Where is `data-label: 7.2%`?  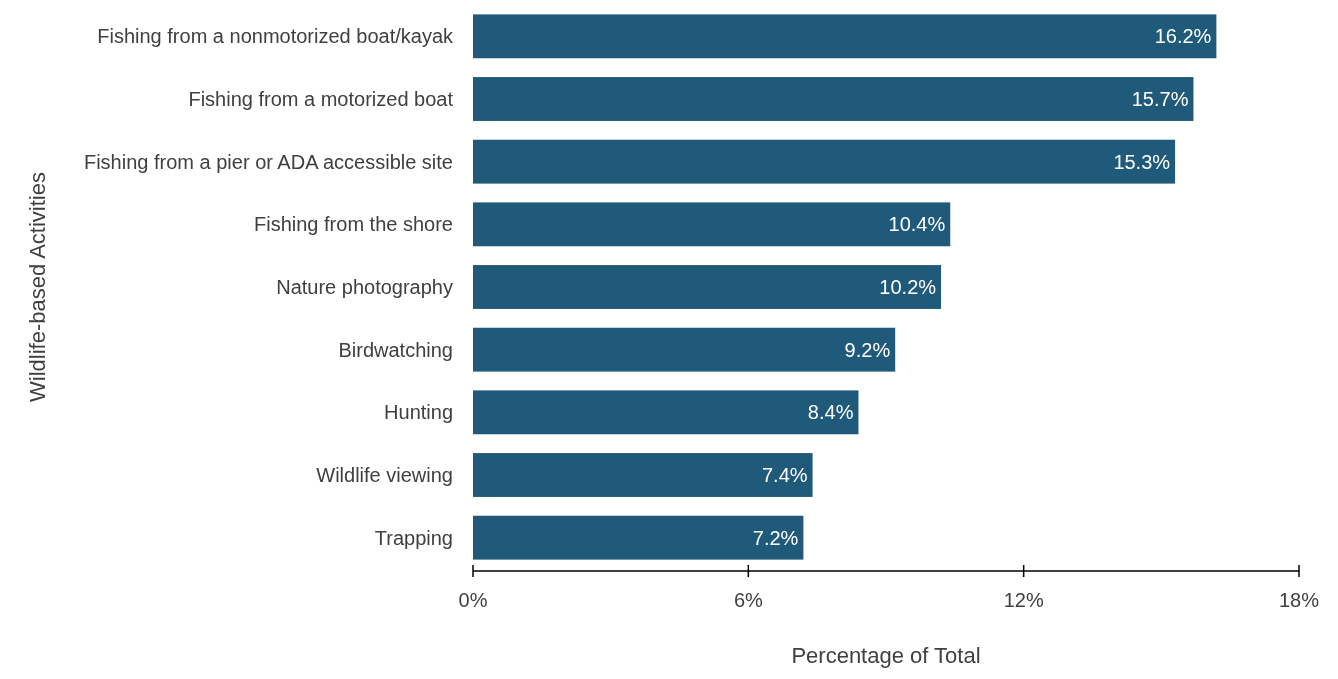 data-label: 7.2% is located at coordinates (775, 537).